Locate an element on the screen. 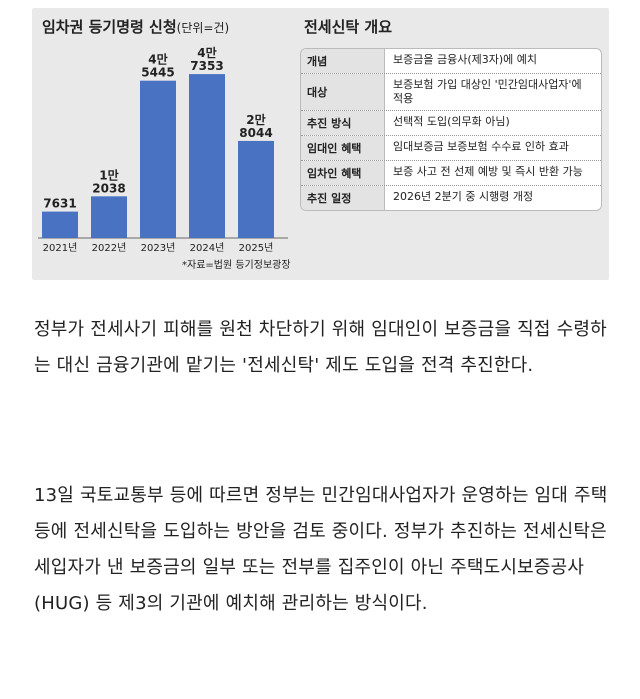  table-row: 개념 보증금을 금융사(제3자)에 예치 is located at coordinates (451, 61).